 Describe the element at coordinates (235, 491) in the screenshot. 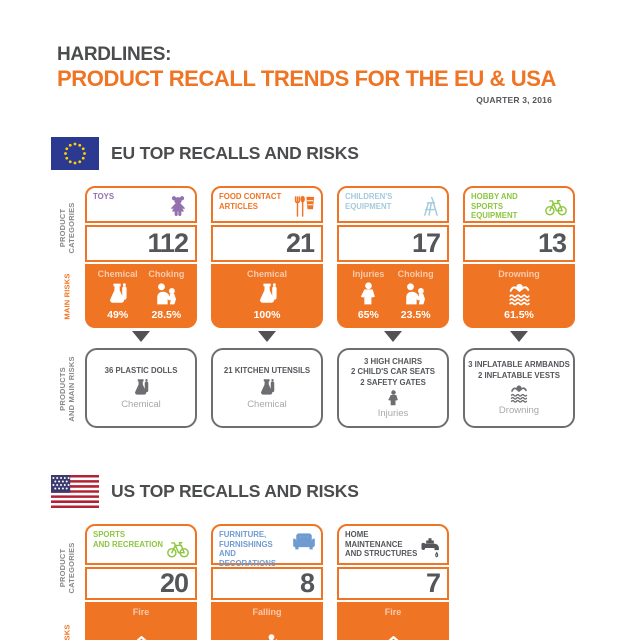

I see `us-section-title: US TOP RECALLS AND RISKS` at that location.